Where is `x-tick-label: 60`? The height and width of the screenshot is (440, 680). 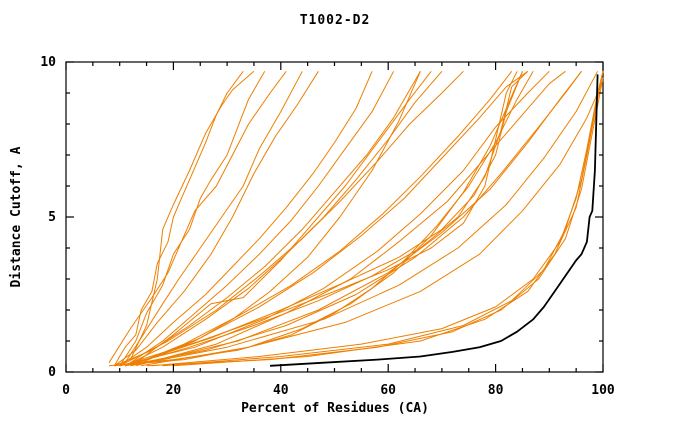
x-tick-label: 60 is located at coordinates (388, 390).